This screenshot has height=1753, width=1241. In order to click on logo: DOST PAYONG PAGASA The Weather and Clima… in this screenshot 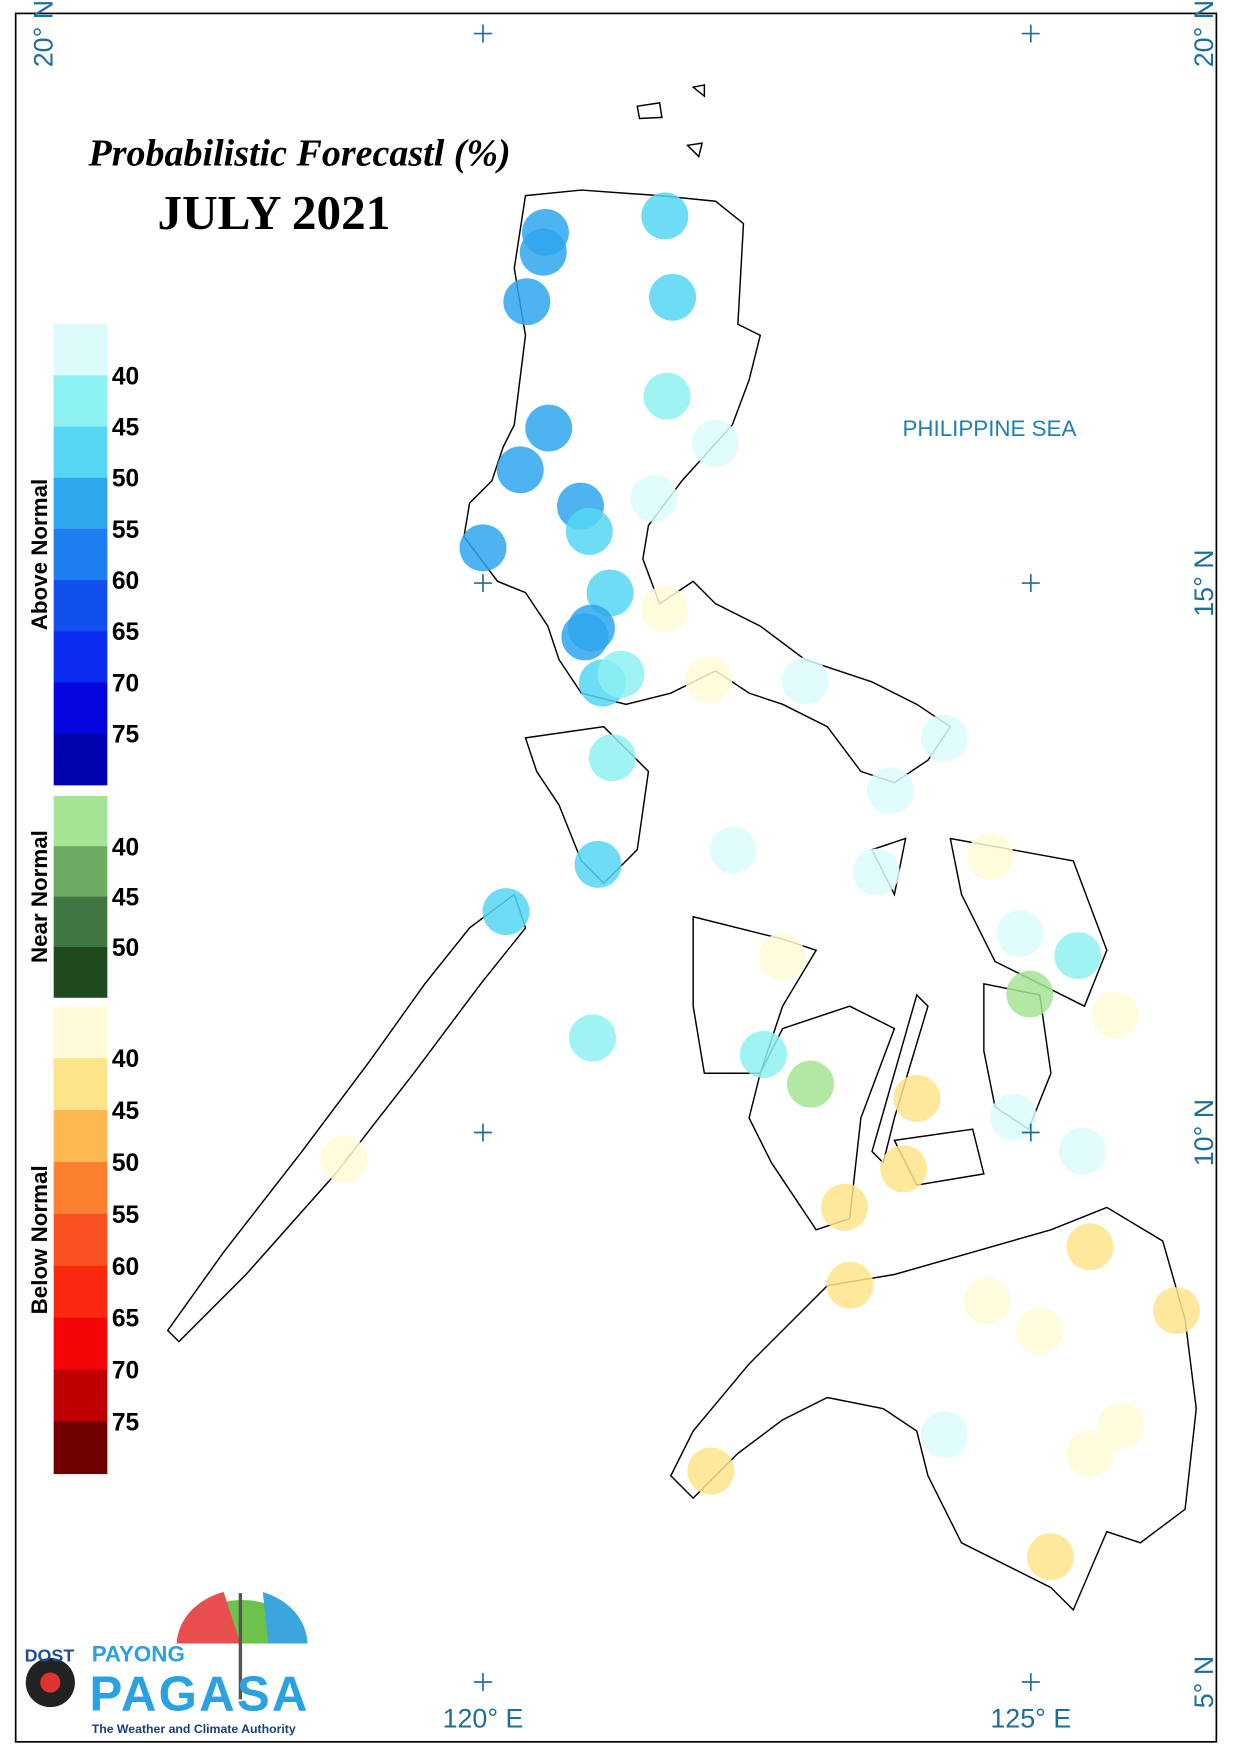, I will do `click(167, 1664)`.